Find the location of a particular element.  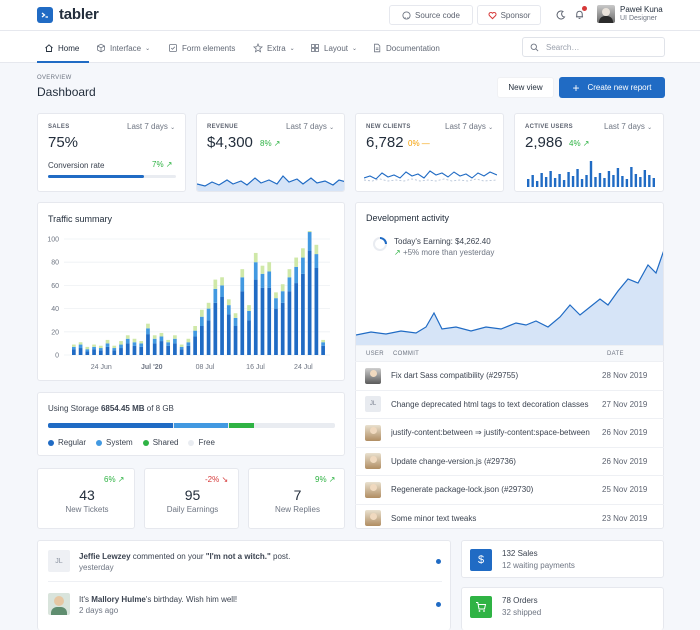

moon-icon is located at coordinates (561, 15).